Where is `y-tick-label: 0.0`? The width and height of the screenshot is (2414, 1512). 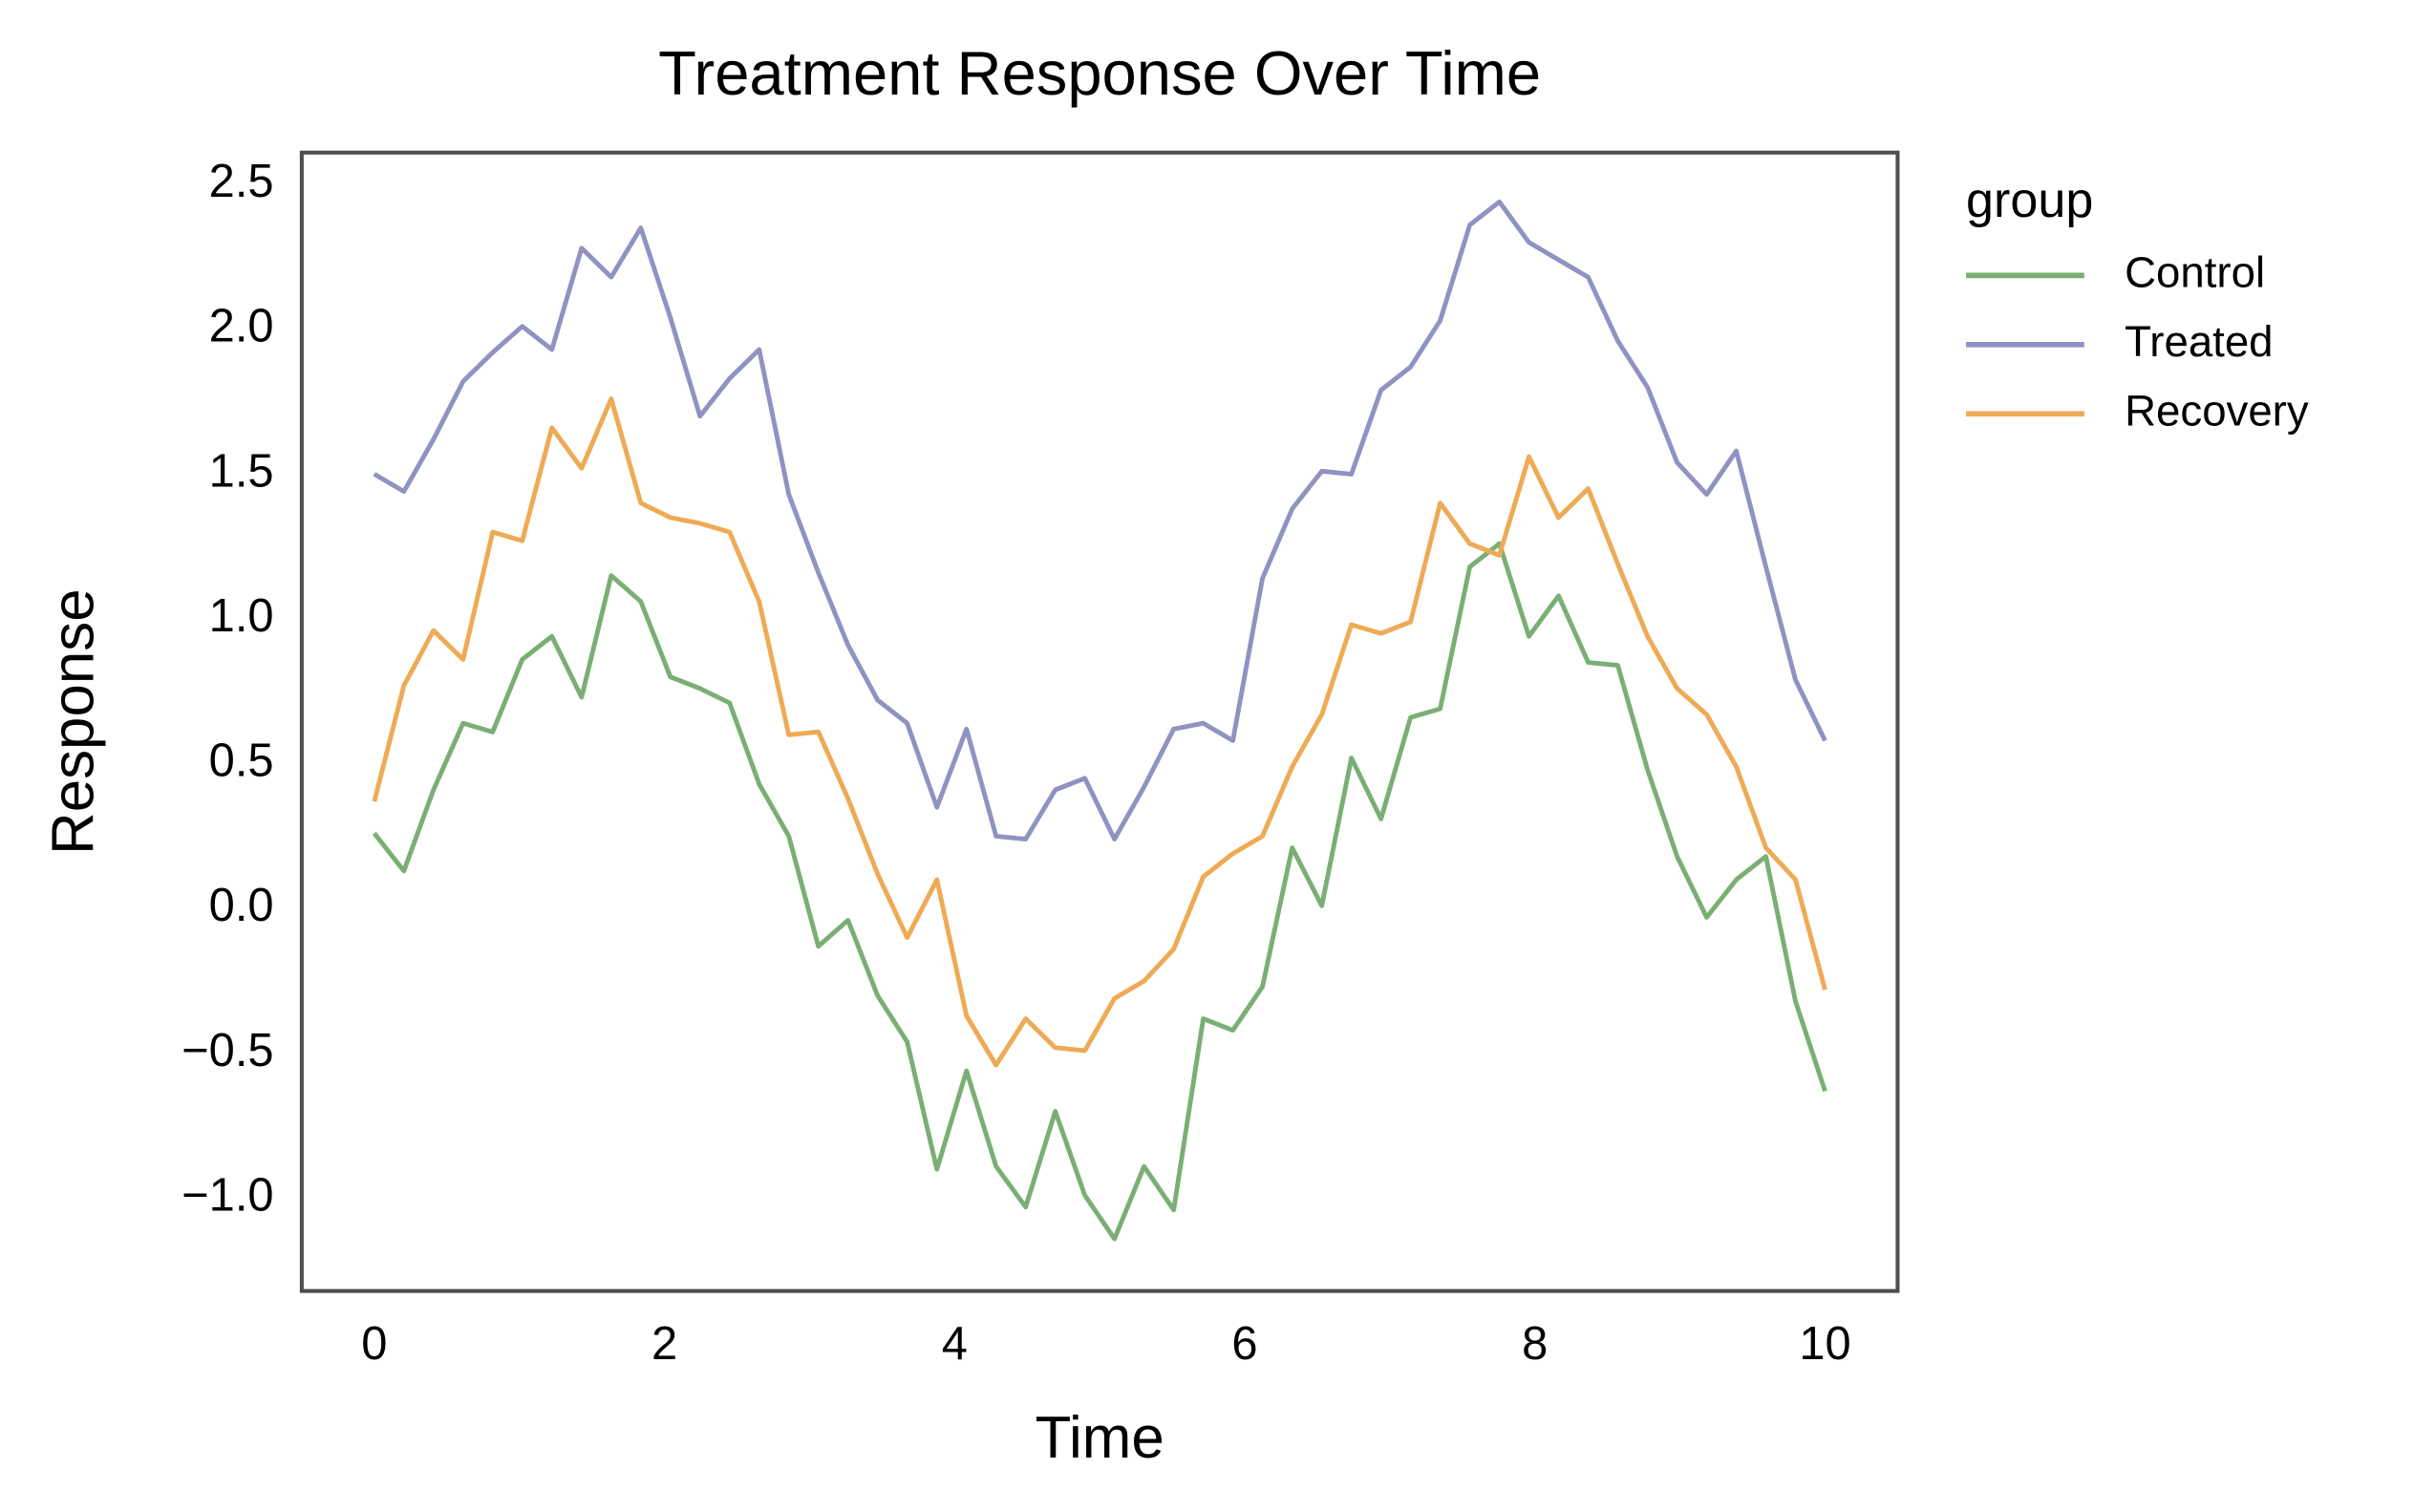
y-tick-label: 0.0 is located at coordinates (242, 905).